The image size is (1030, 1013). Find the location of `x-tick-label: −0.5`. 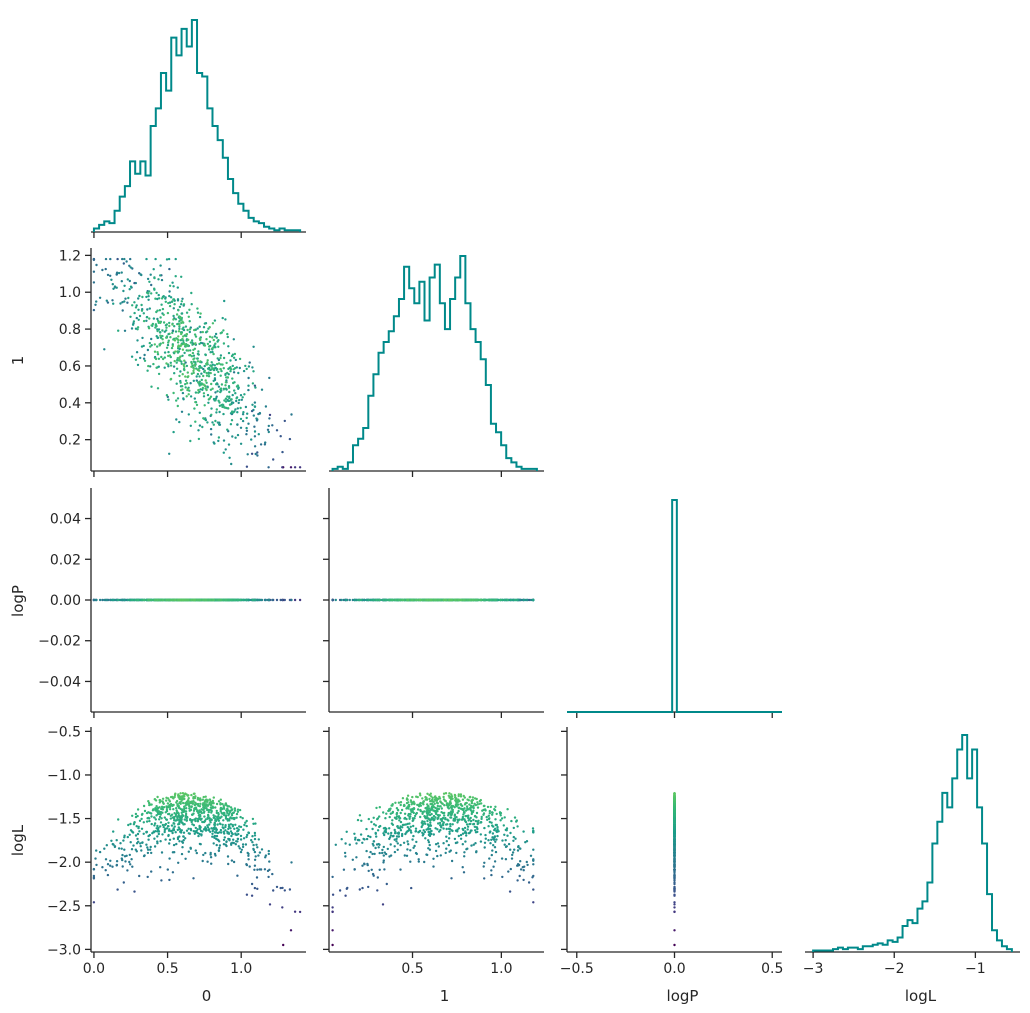

x-tick-label: −0.5 is located at coordinates (577, 969).